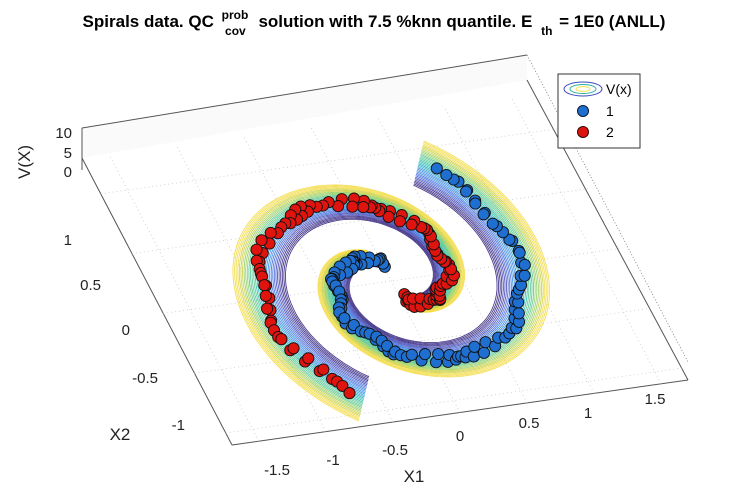  I want to click on x1-axis-label: X1, so click(414, 476).